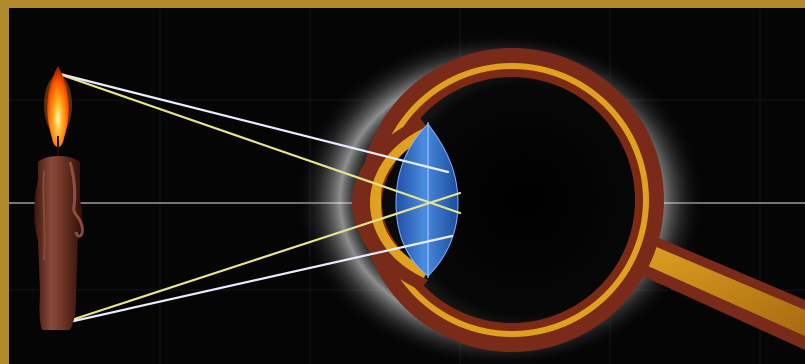 This screenshot has height=364, width=805. I want to click on candle-icon, so click(59, 198).